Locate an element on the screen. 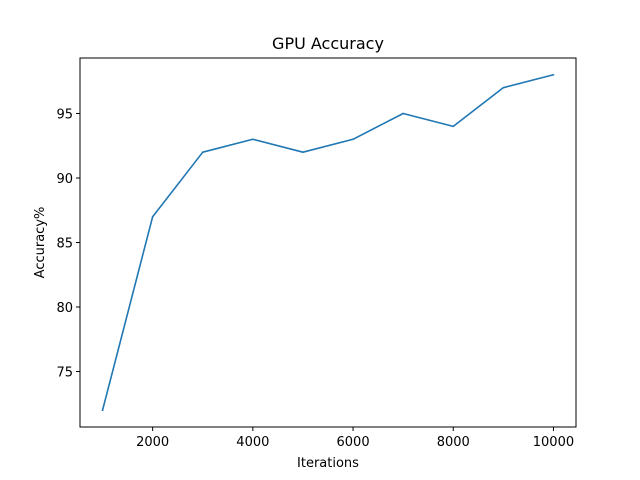  x-tick-label: 8000 is located at coordinates (453, 442).